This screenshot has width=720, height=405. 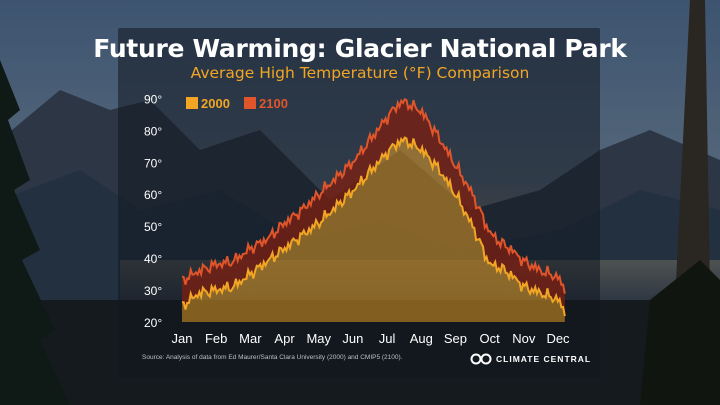 What do you see at coordinates (544, 359) in the screenshot?
I see `brand-name: CLIMATE CENTRAL` at bounding box center [544, 359].